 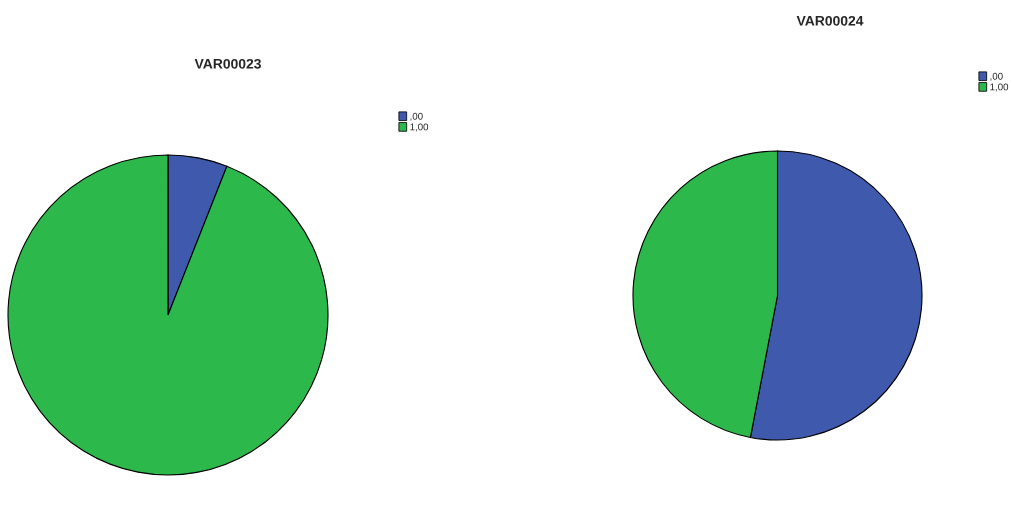 What do you see at coordinates (227, 63) in the screenshot?
I see `chart-title: VAR00023` at bounding box center [227, 63].